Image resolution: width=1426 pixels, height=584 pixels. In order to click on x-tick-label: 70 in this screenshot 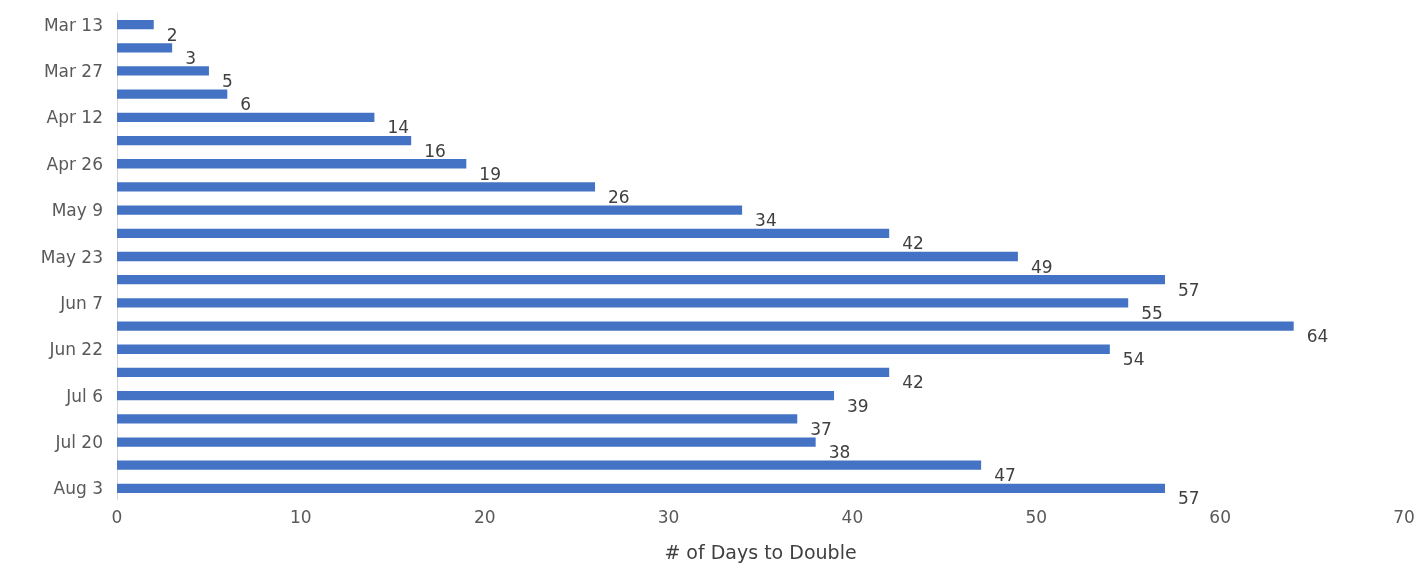, I will do `click(1404, 516)`.